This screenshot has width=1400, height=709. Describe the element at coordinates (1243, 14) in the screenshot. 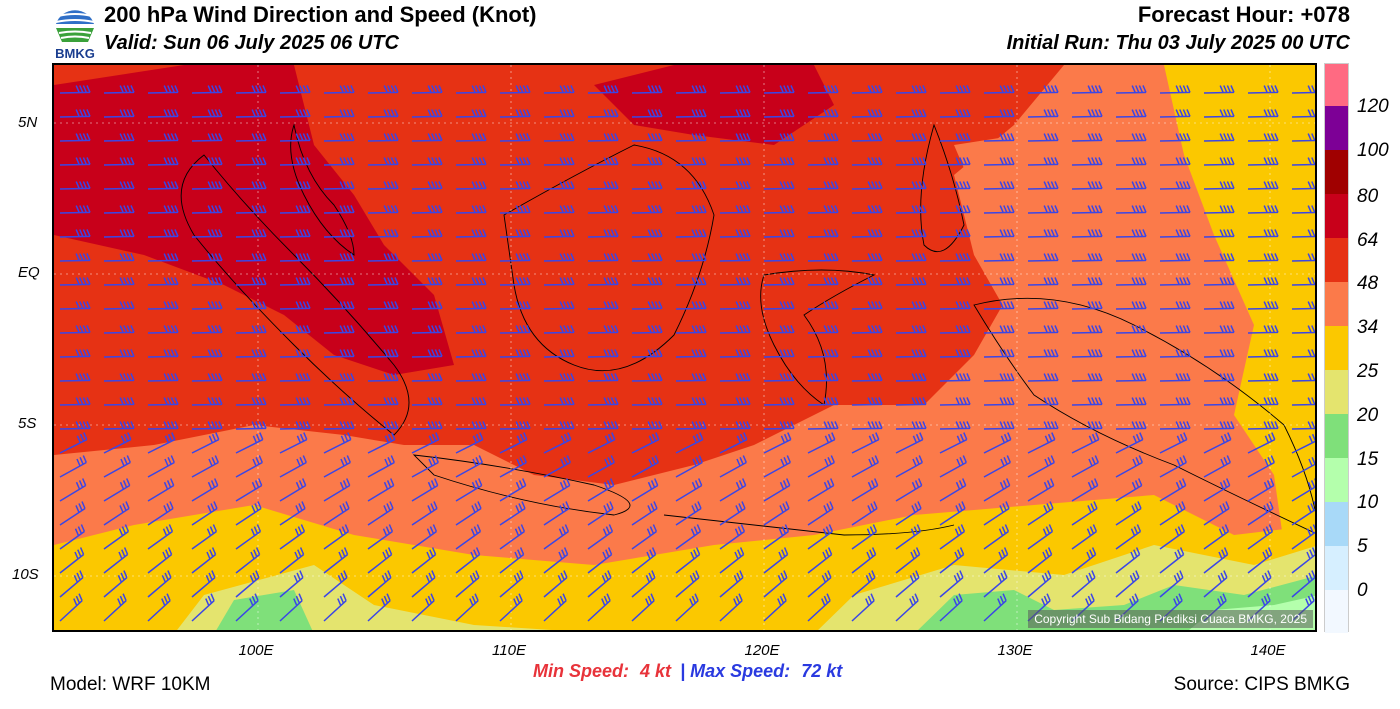

I see `forecast-hour: Forecast Hour: +078` at that location.